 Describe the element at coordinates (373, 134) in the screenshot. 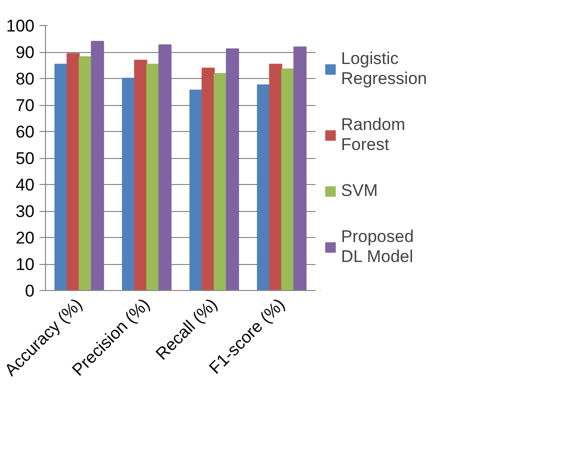

I see `legend-label: Random Forest` at that location.